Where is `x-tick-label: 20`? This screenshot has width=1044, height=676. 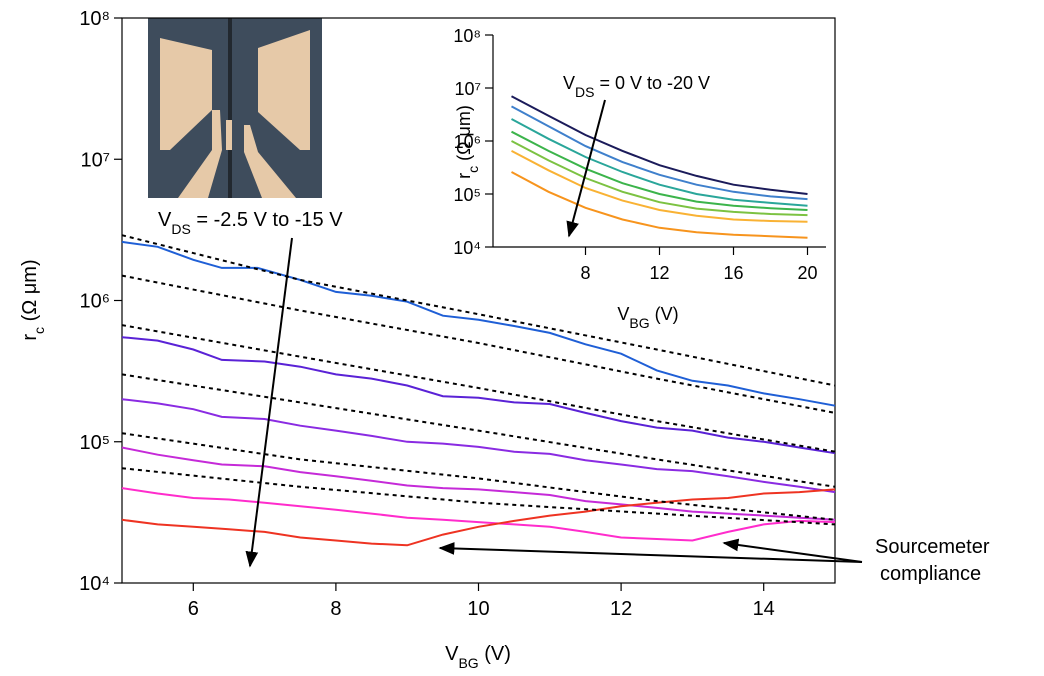
x-tick-label: 20 is located at coordinates (807, 273).